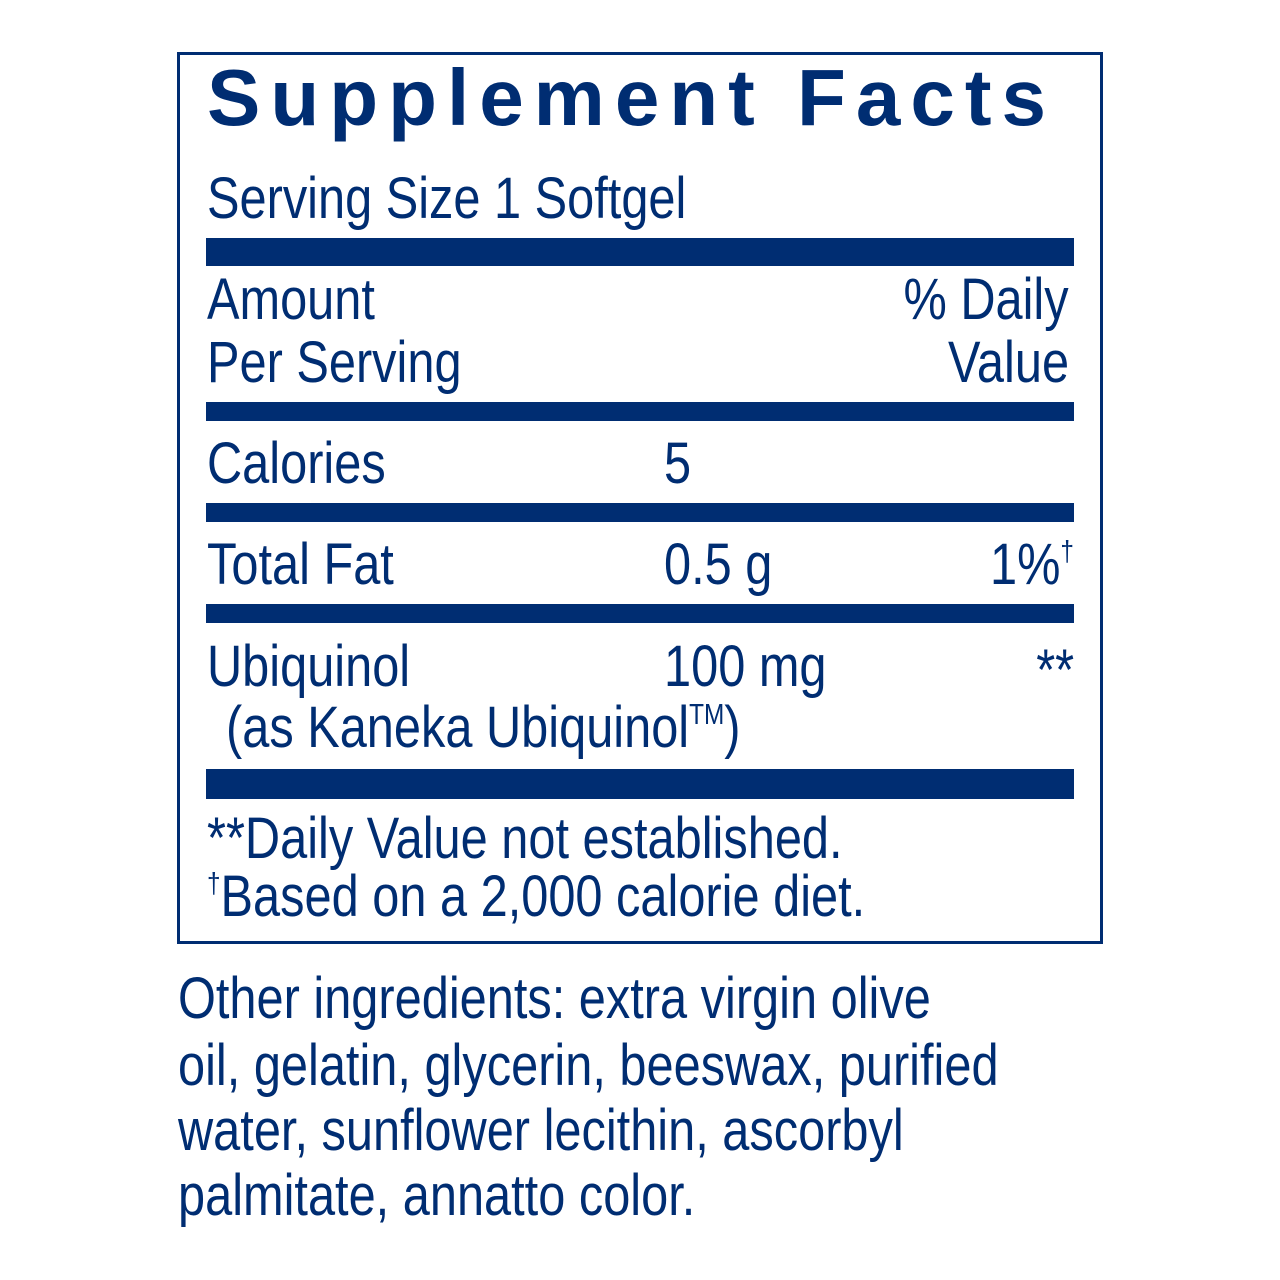  I want to click on amount-header-line2: Per Serving, so click(334, 362).